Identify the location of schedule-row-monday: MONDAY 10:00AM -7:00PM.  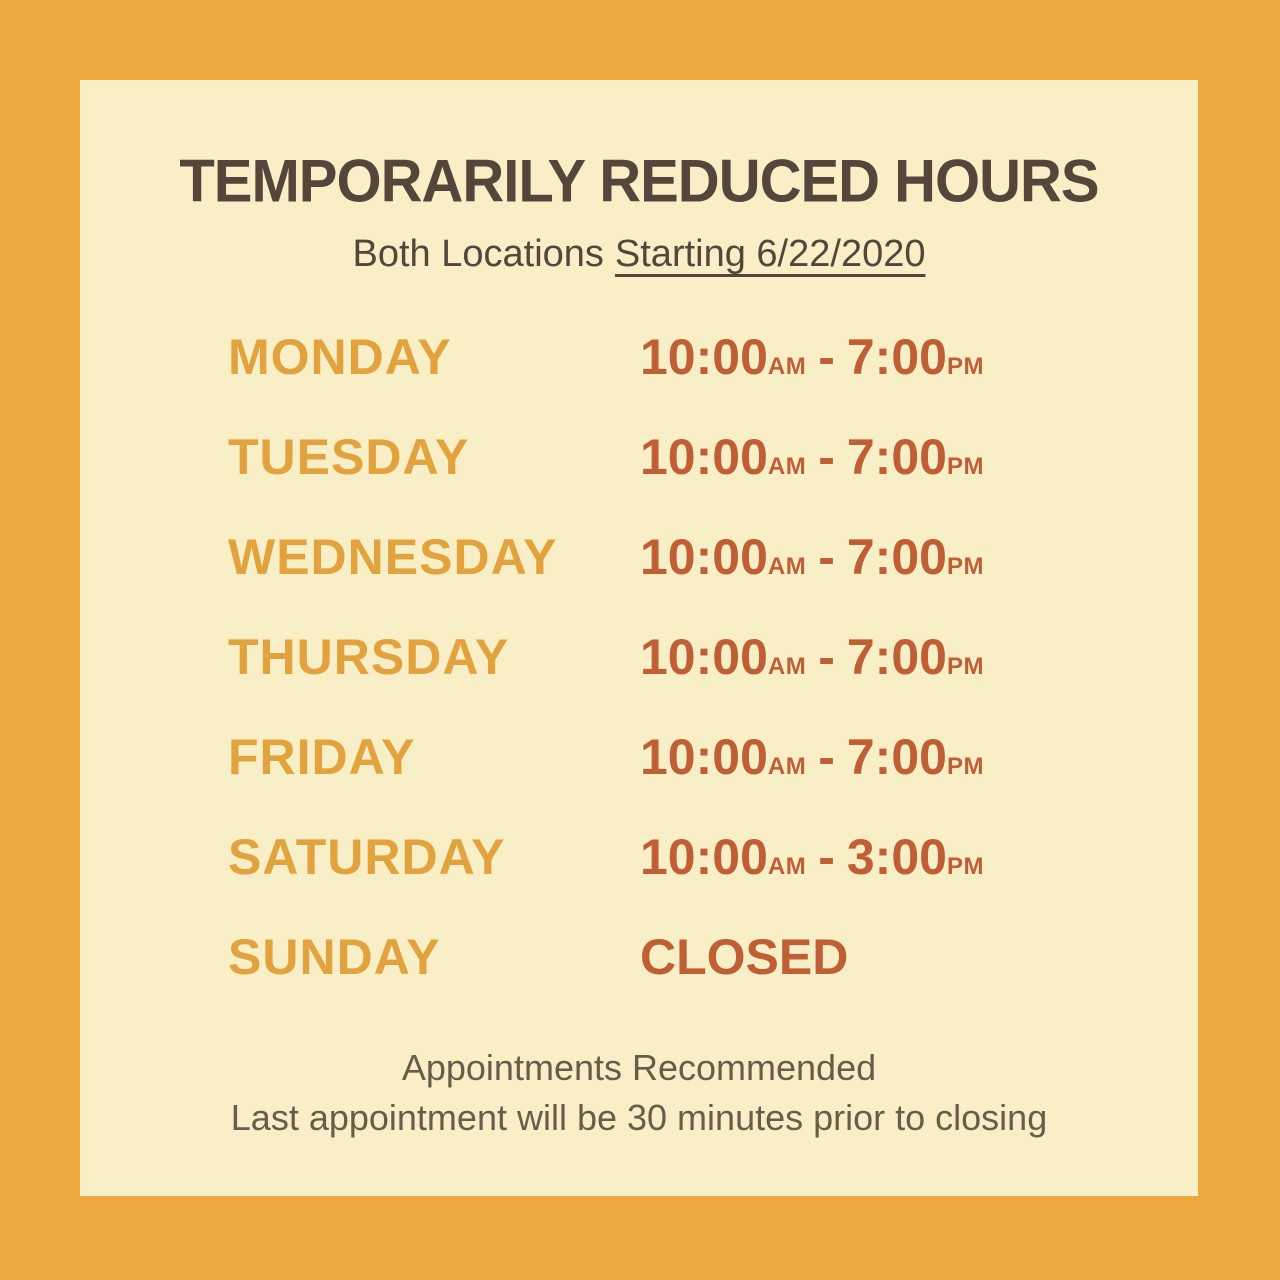
(683, 357).